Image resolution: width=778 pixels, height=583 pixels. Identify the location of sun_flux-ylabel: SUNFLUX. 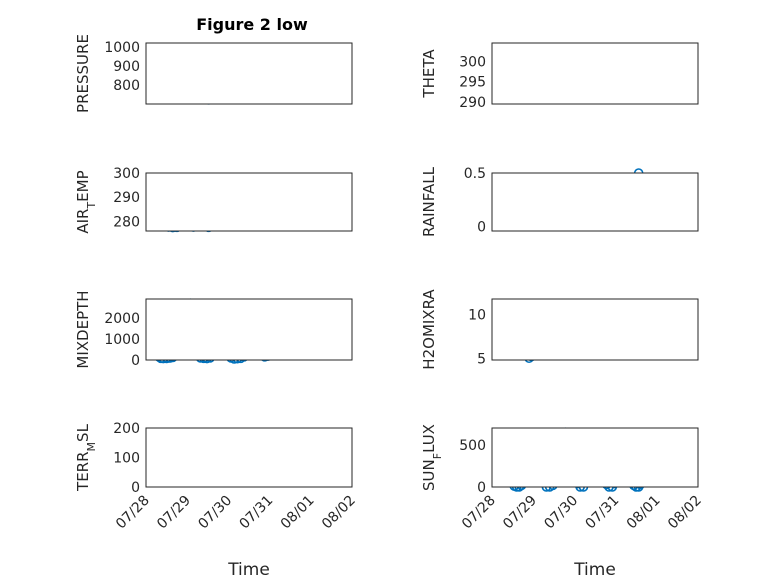
(432, 457).